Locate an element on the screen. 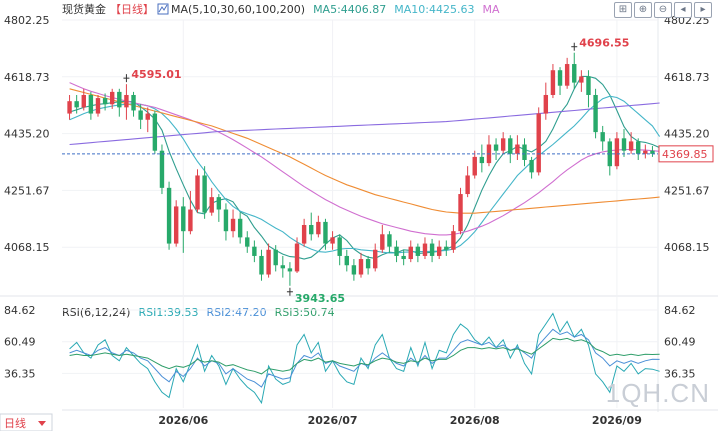  zoom-in-icon: ⊕ is located at coordinates (643, 10).